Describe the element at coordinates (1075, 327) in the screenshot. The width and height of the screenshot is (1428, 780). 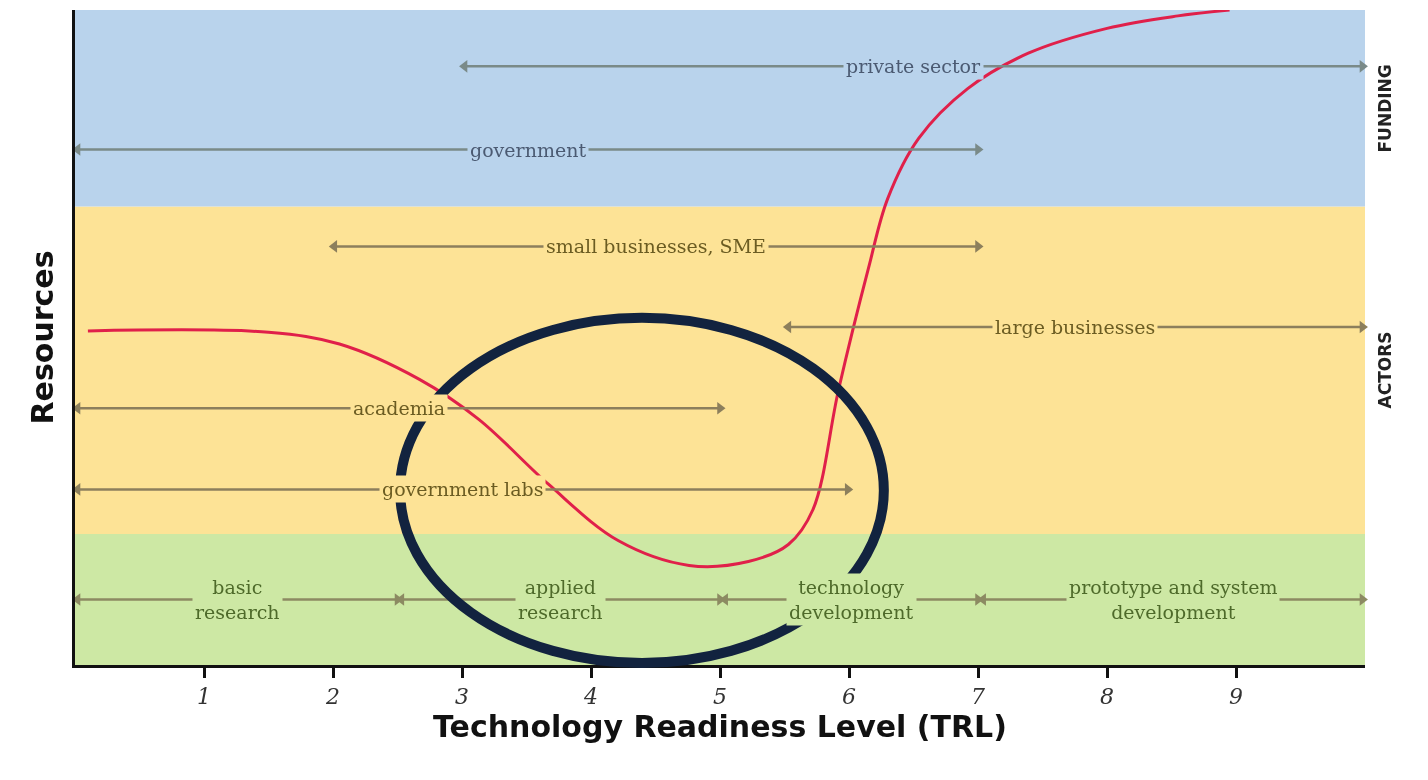
I see `series-label: large businesses` at that location.